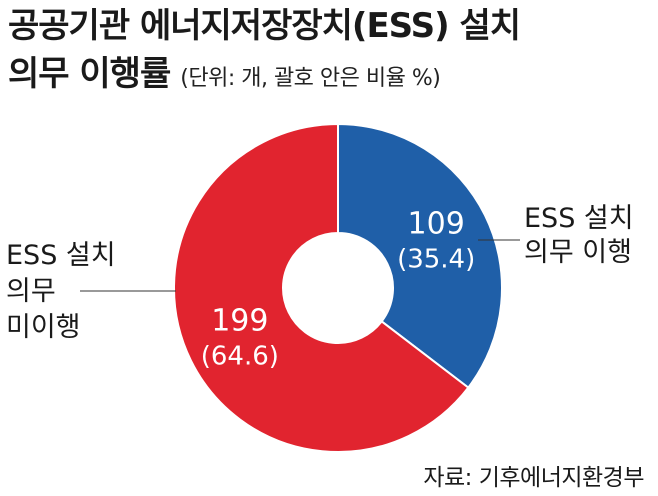 The image size is (658, 496). What do you see at coordinates (436, 259) in the screenshot?
I see `slice-percent-label-0: (35.4)` at bounding box center [436, 259].